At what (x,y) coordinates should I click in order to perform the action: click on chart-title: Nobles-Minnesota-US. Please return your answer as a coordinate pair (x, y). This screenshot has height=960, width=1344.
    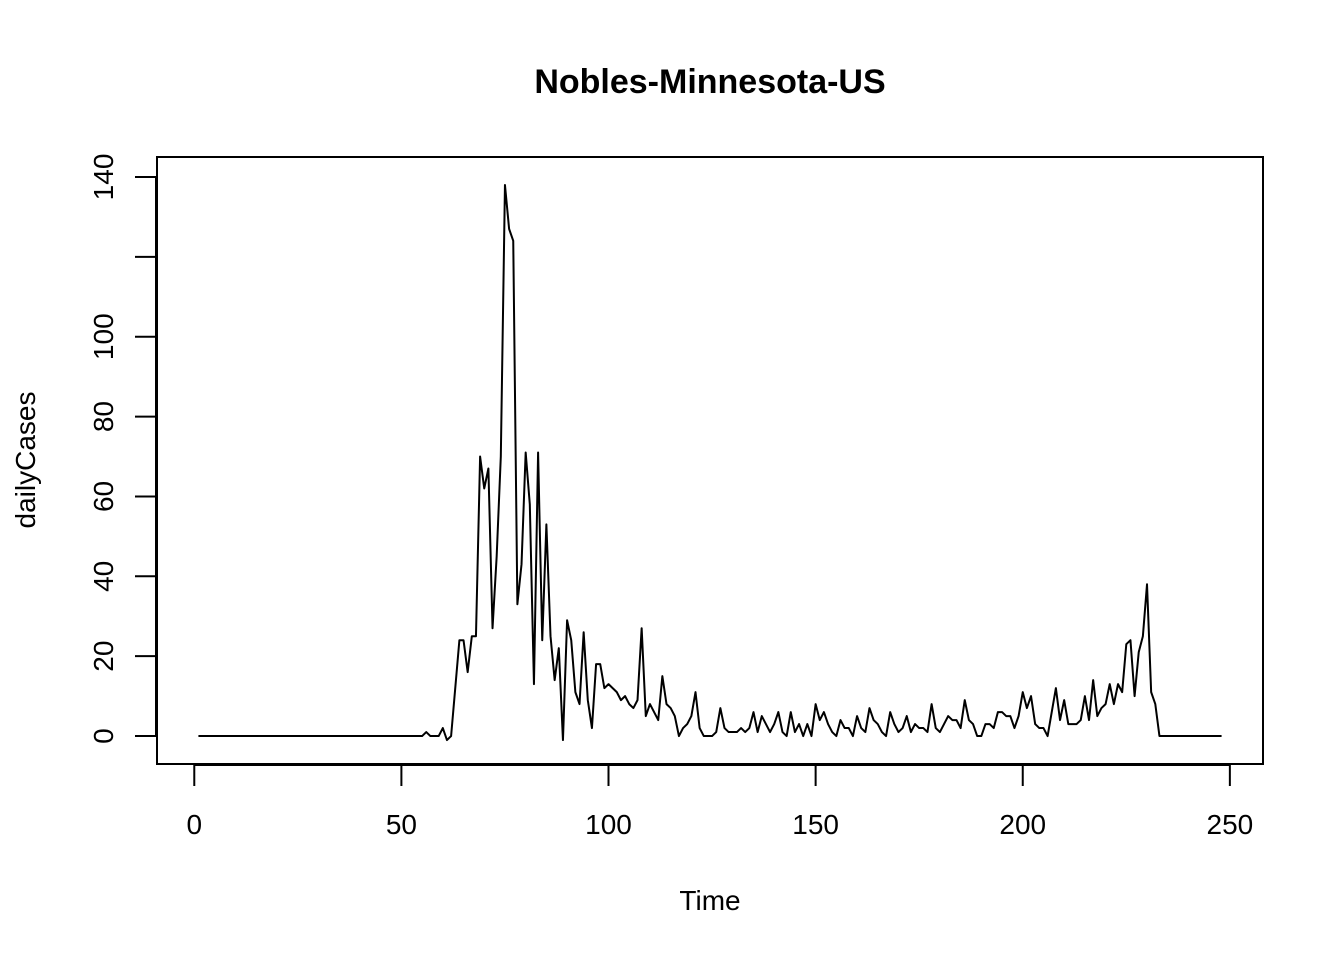
    Looking at the image, I should click on (709, 82).